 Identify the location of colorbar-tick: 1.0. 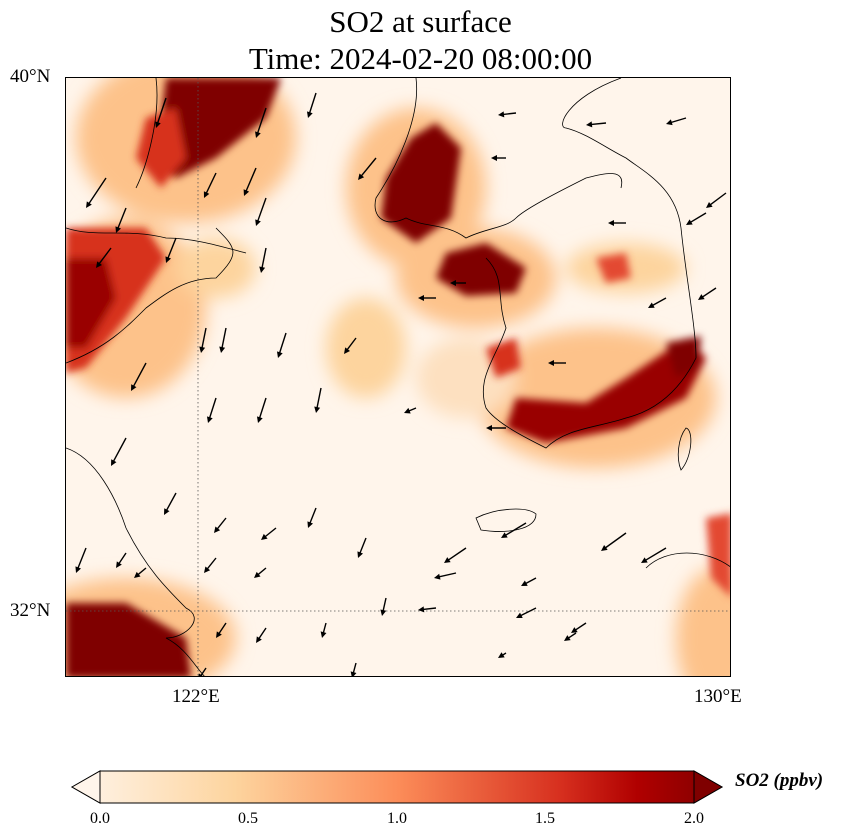
(397, 818).